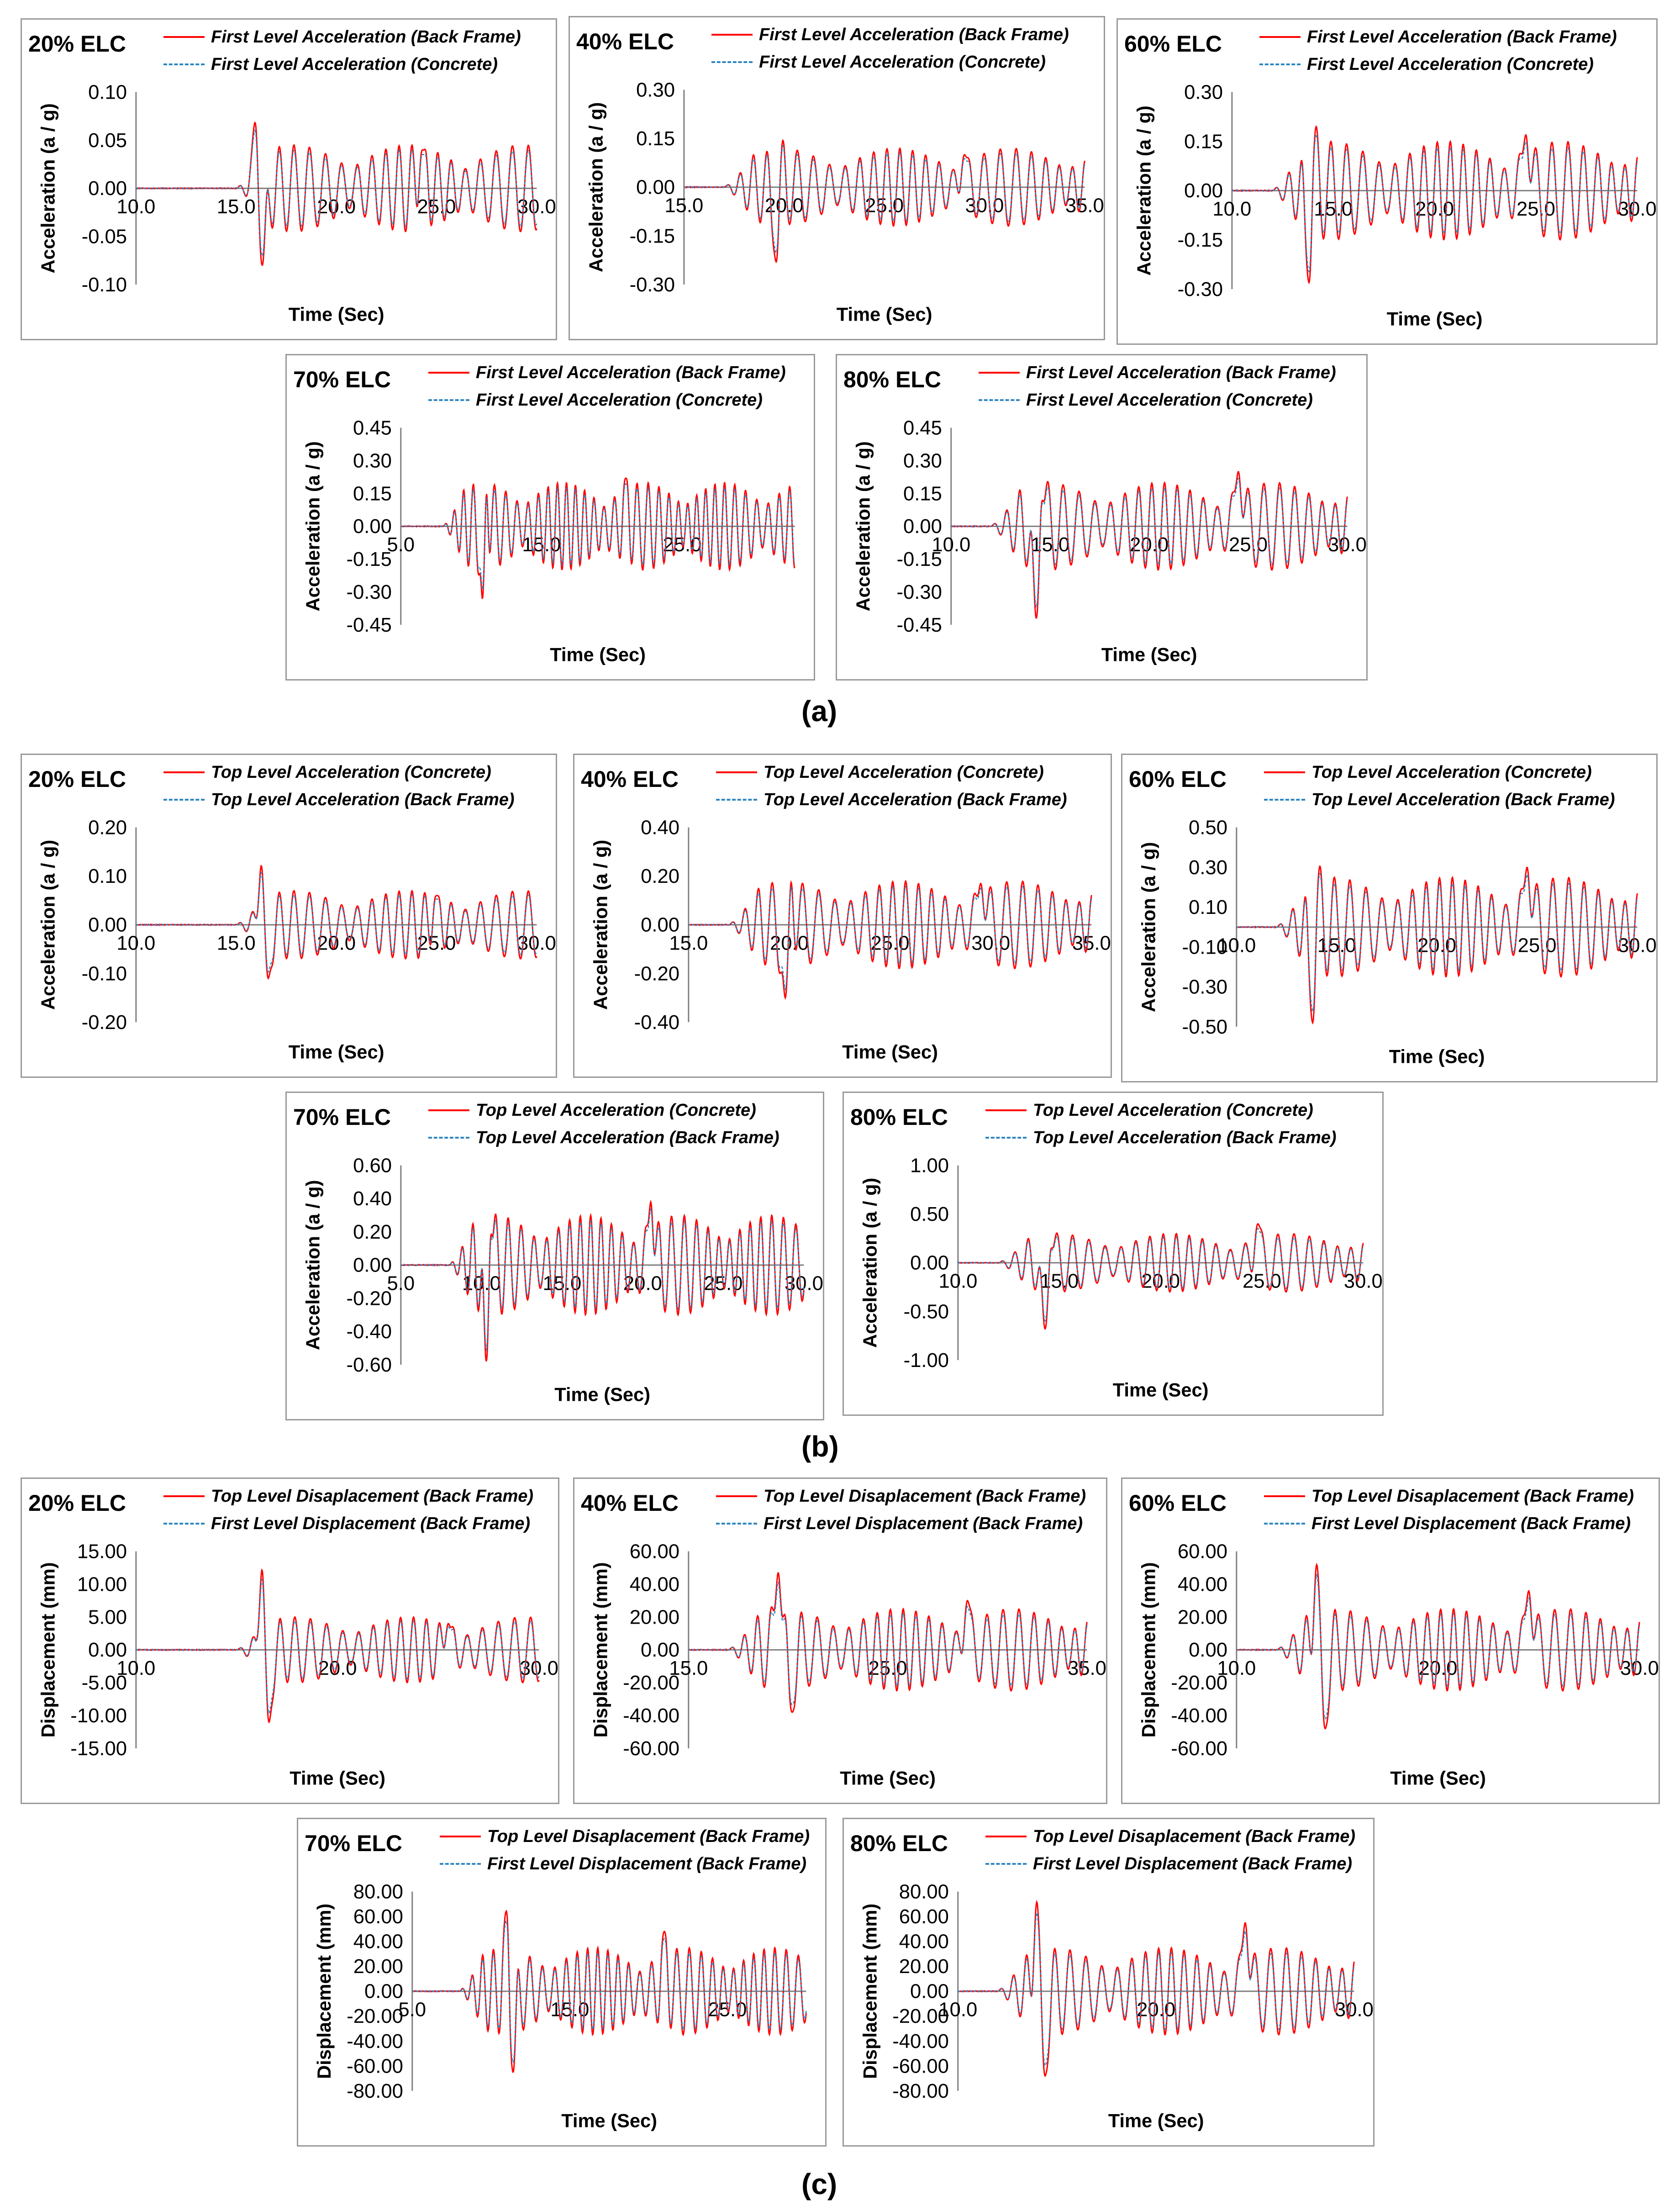 The width and height of the screenshot is (1680, 2211). What do you see at coordinates (372, 1496) in the screenshot?
I see `legend-label: Top Level Disaplacement (Back Frame)` at bounding box center [372, 1496].